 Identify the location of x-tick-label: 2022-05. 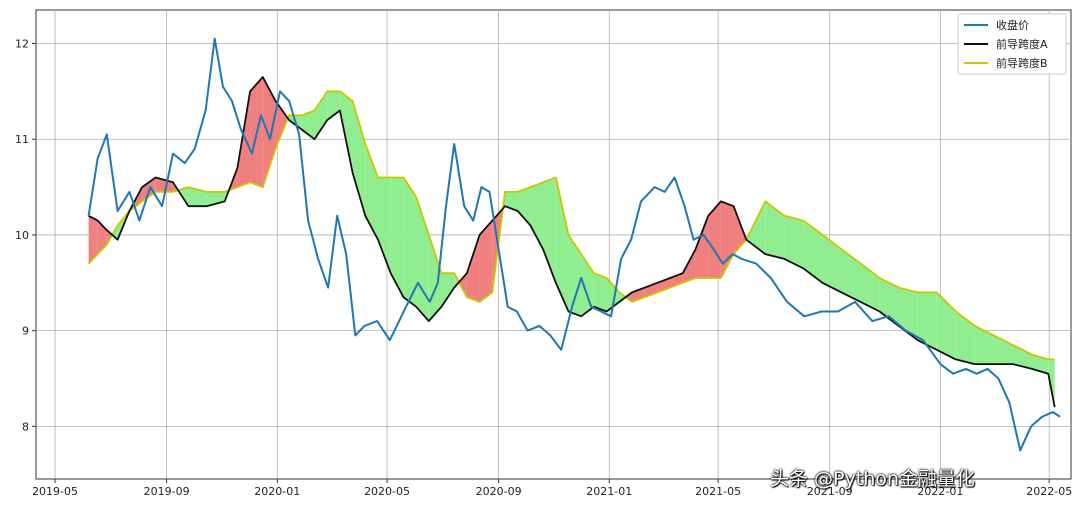
(1049, 491).